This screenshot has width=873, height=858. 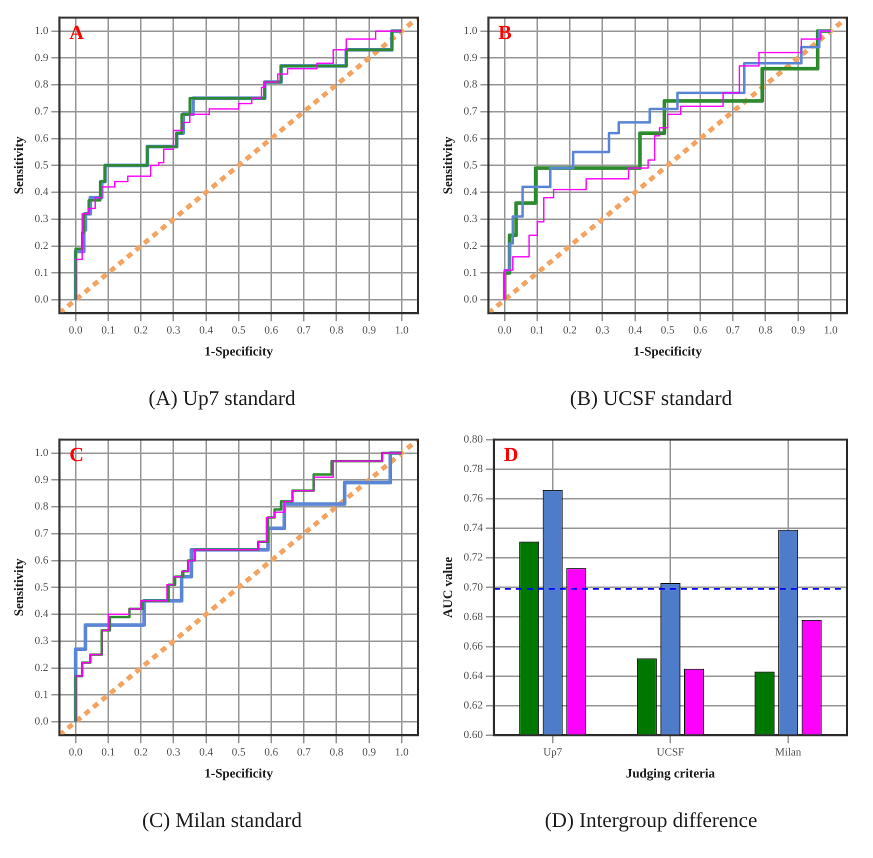 I want to click on annotation: D, so click(x=511, y=455).